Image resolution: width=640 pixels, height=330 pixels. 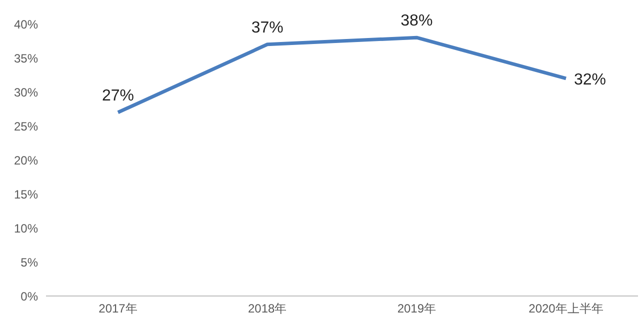 What do you see at coordinates (26, 228) in the screenshot?
I see `y-tick-label: 10%` at bounding box center [26, 228].